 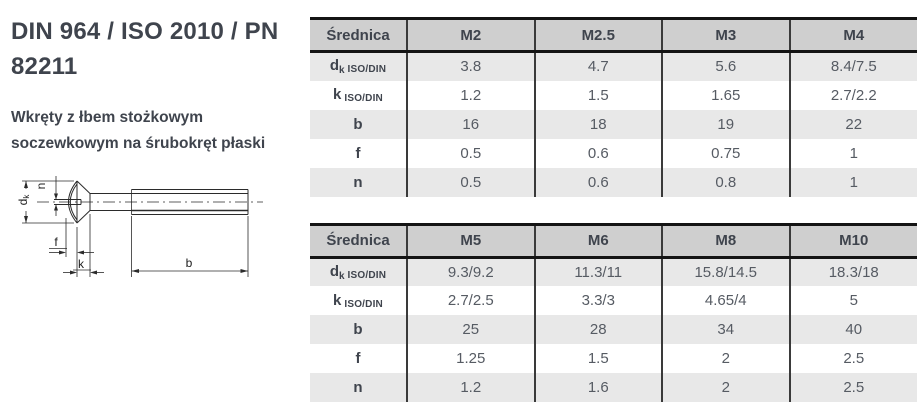 I want to click on spec-value-cell: 18.3/18, so click(x=852, y=271).